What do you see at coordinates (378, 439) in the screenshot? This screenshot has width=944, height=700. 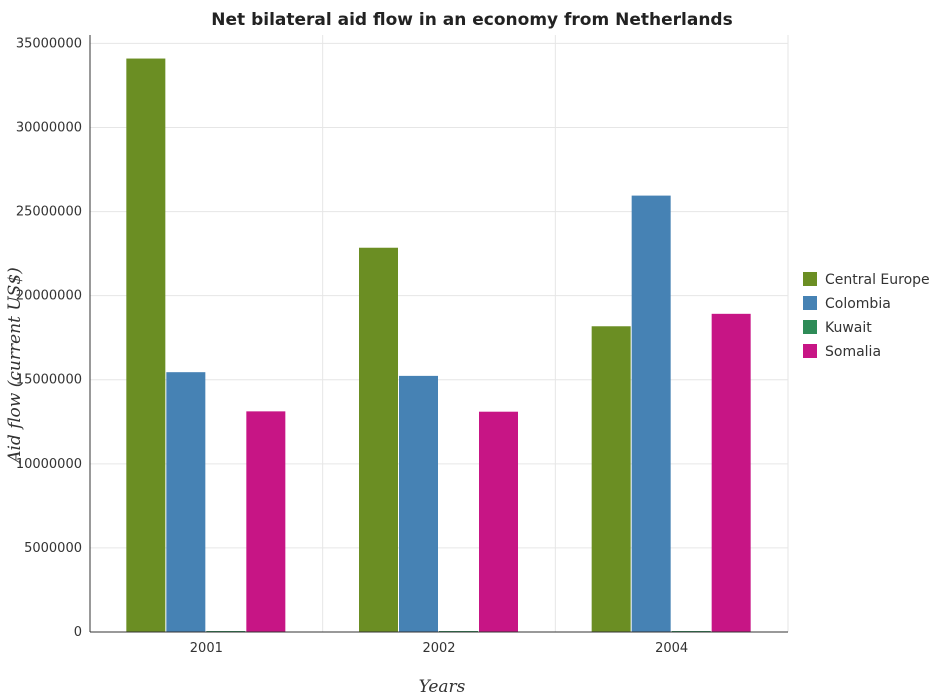 I see `bar-central-europe-2002` at bounding box center [378, 439].